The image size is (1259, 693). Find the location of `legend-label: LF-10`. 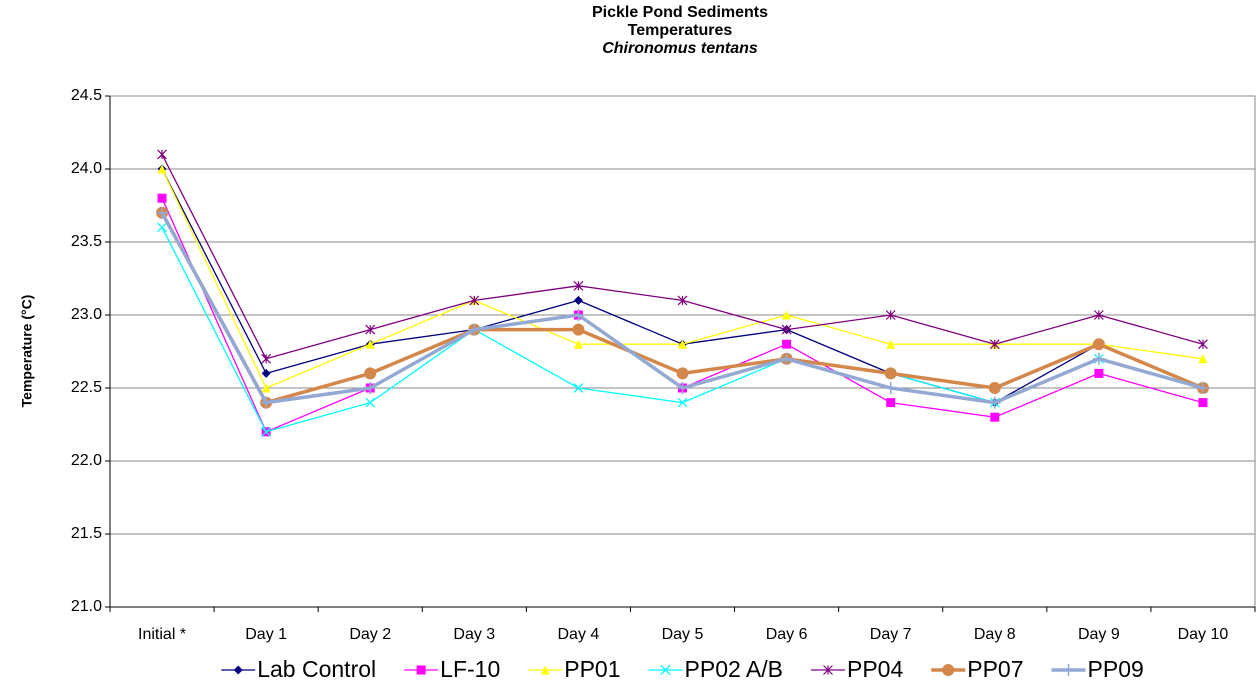

legend-label: LF-10 is located at coordinates (470, 669).